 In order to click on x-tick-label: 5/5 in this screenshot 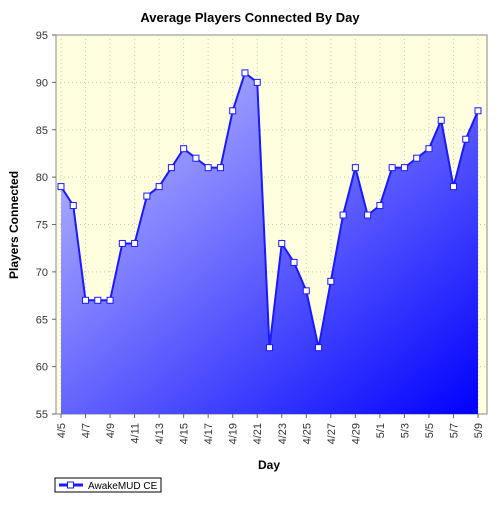, I will do `click(430, 430)`.